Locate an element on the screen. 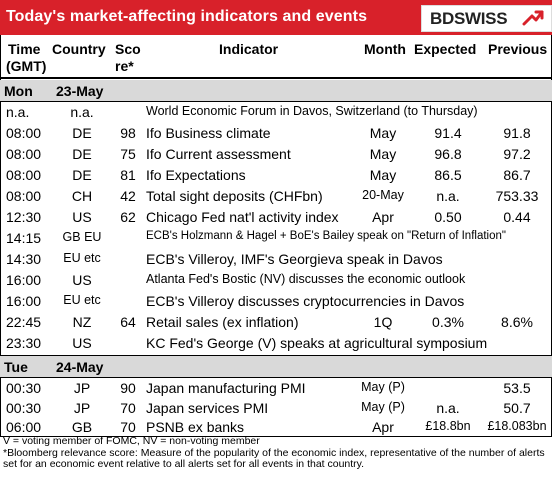 This screenshot has height=479, width=552. row-score: 81 is located at coordinates (128, 175).